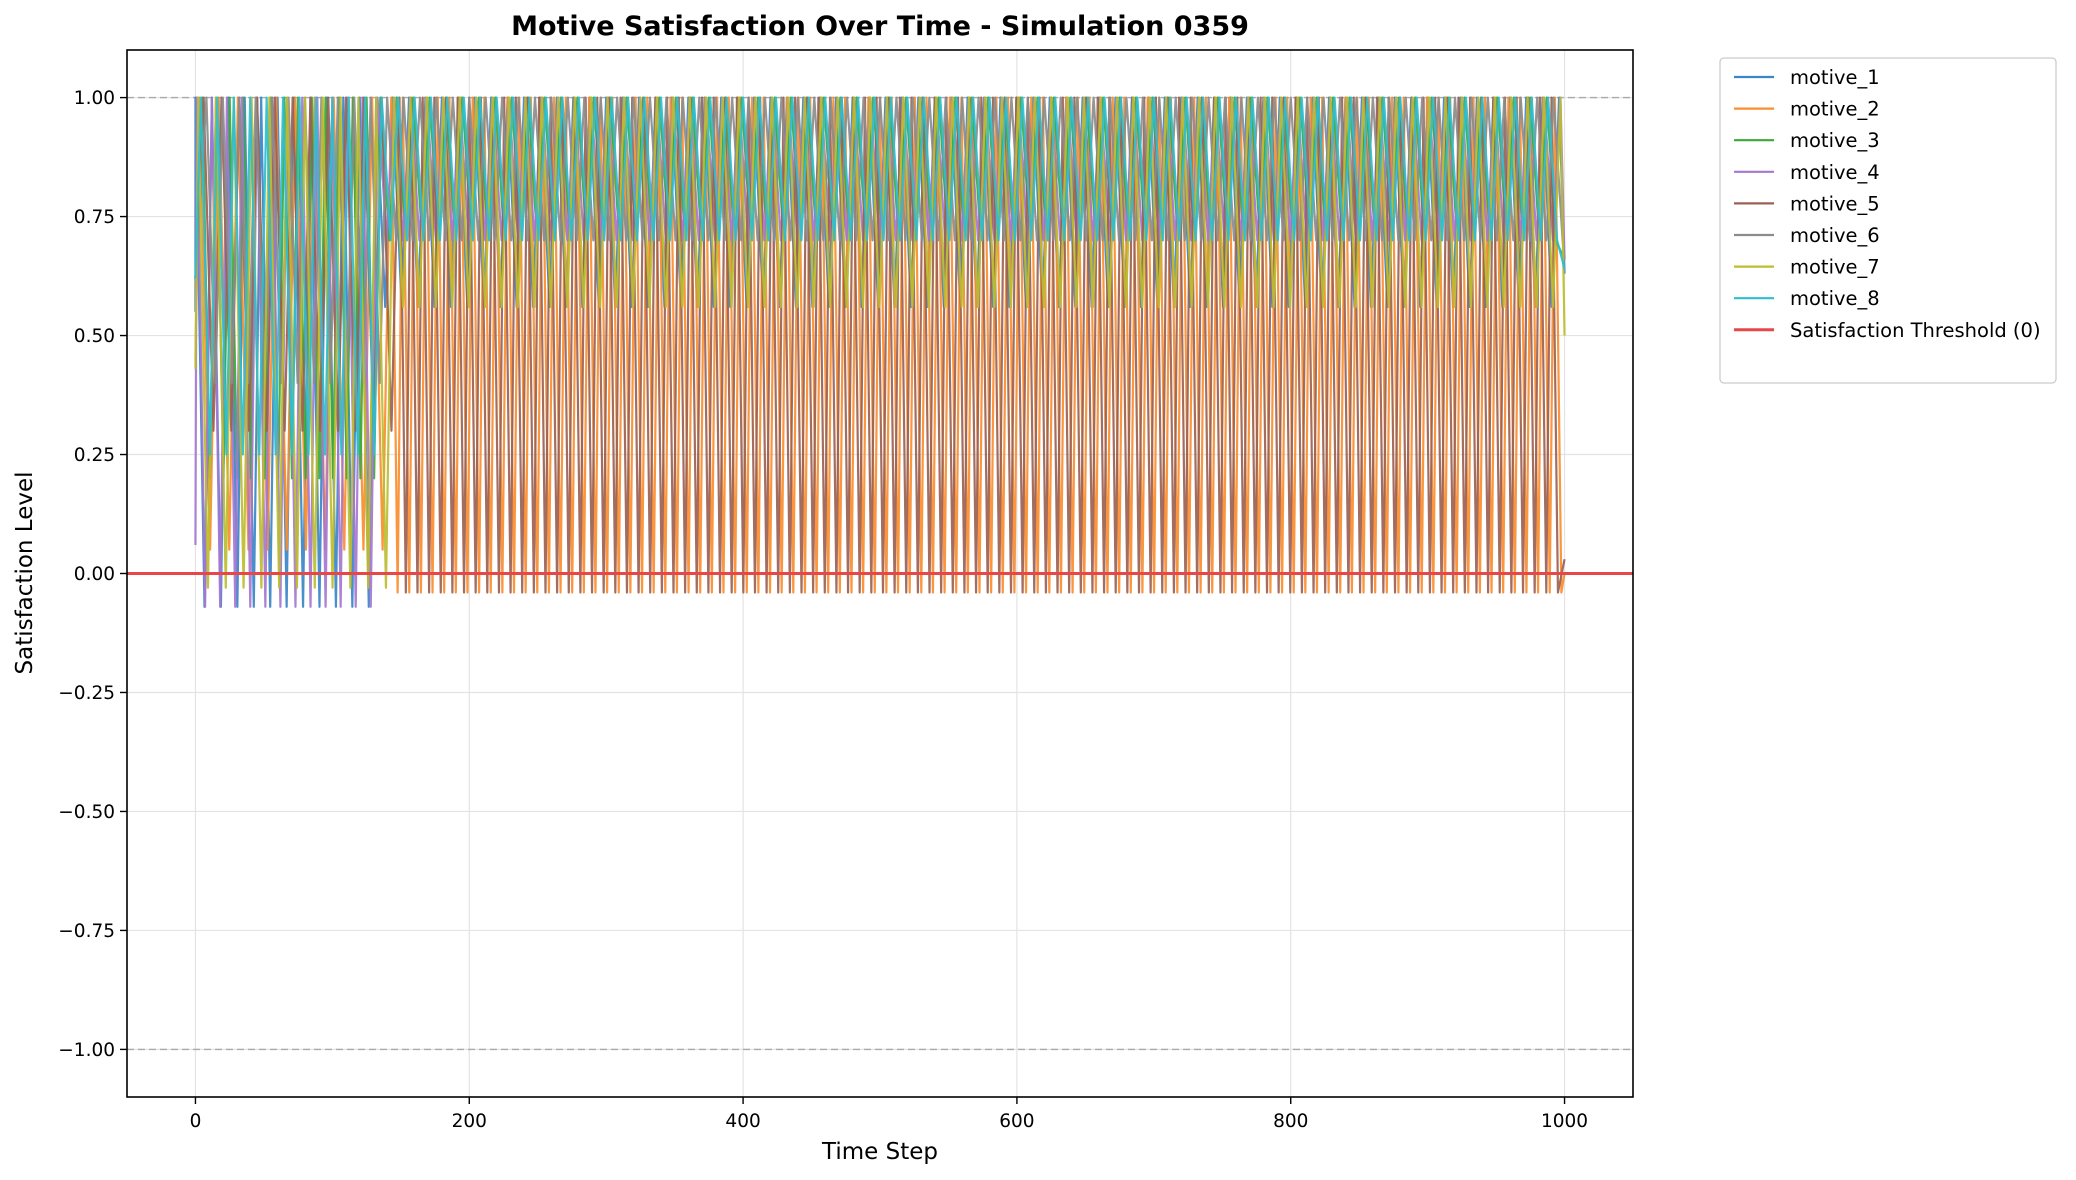 This screenshot has width=2076, height=1180. Describe the element at coordinates (1835, 298) in the screenshot. I see `legend-label-7: motive_8` at that location.